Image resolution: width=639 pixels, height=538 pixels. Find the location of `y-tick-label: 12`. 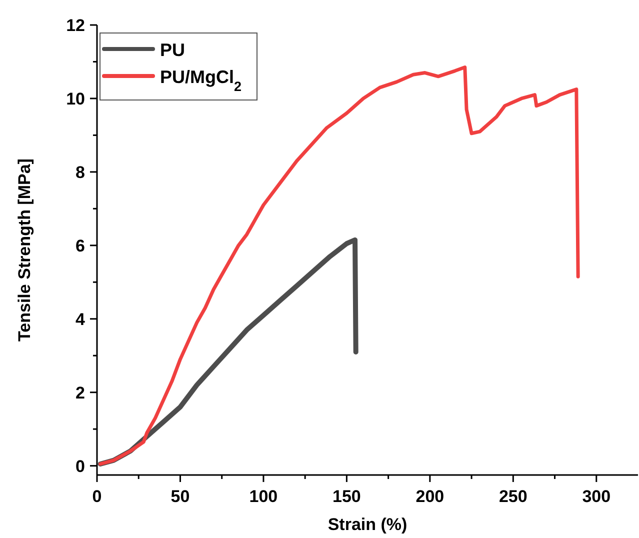

y-tick-label: 12 is located at coordinates (75, 25).